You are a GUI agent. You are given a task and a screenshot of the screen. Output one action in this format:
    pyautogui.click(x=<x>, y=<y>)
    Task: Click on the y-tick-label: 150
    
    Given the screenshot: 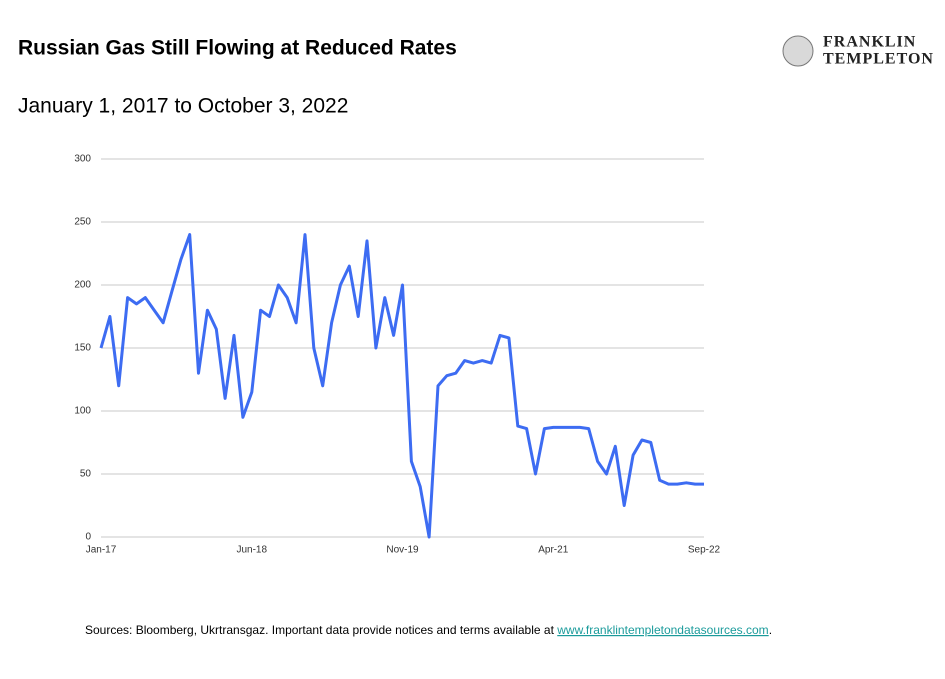 What is the action you would take?
    pyautogui.click(x=82, y=348)
    